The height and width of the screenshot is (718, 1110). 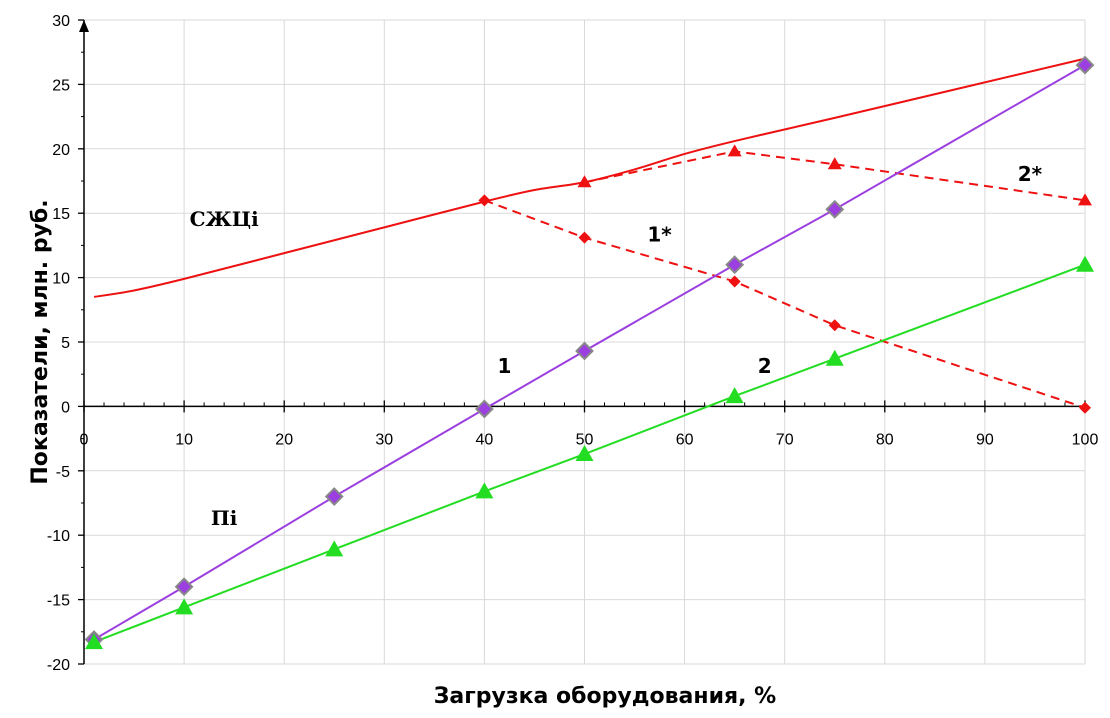 What do you see at coordinates (65, 407) in the screenshot?
I see `y-tick-label: 0` at bounding box center [65, 407].